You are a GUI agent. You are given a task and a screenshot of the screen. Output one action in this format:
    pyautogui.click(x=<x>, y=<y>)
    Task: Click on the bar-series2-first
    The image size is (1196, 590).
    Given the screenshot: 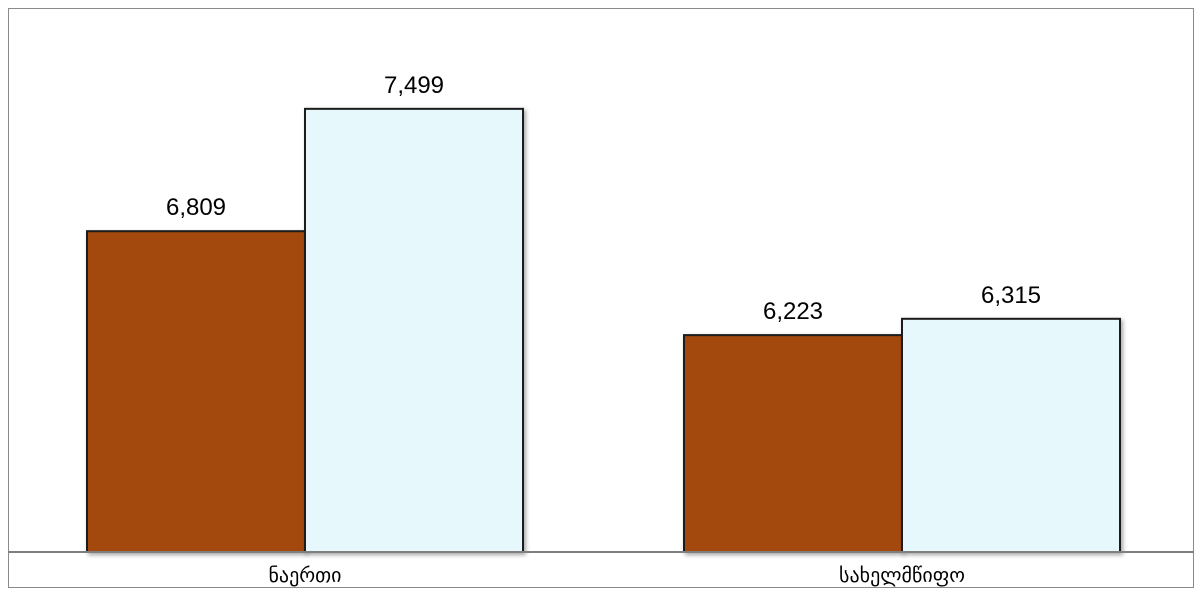 What is the action you would take?
    pyautogui.click(x=414, y=330)
    